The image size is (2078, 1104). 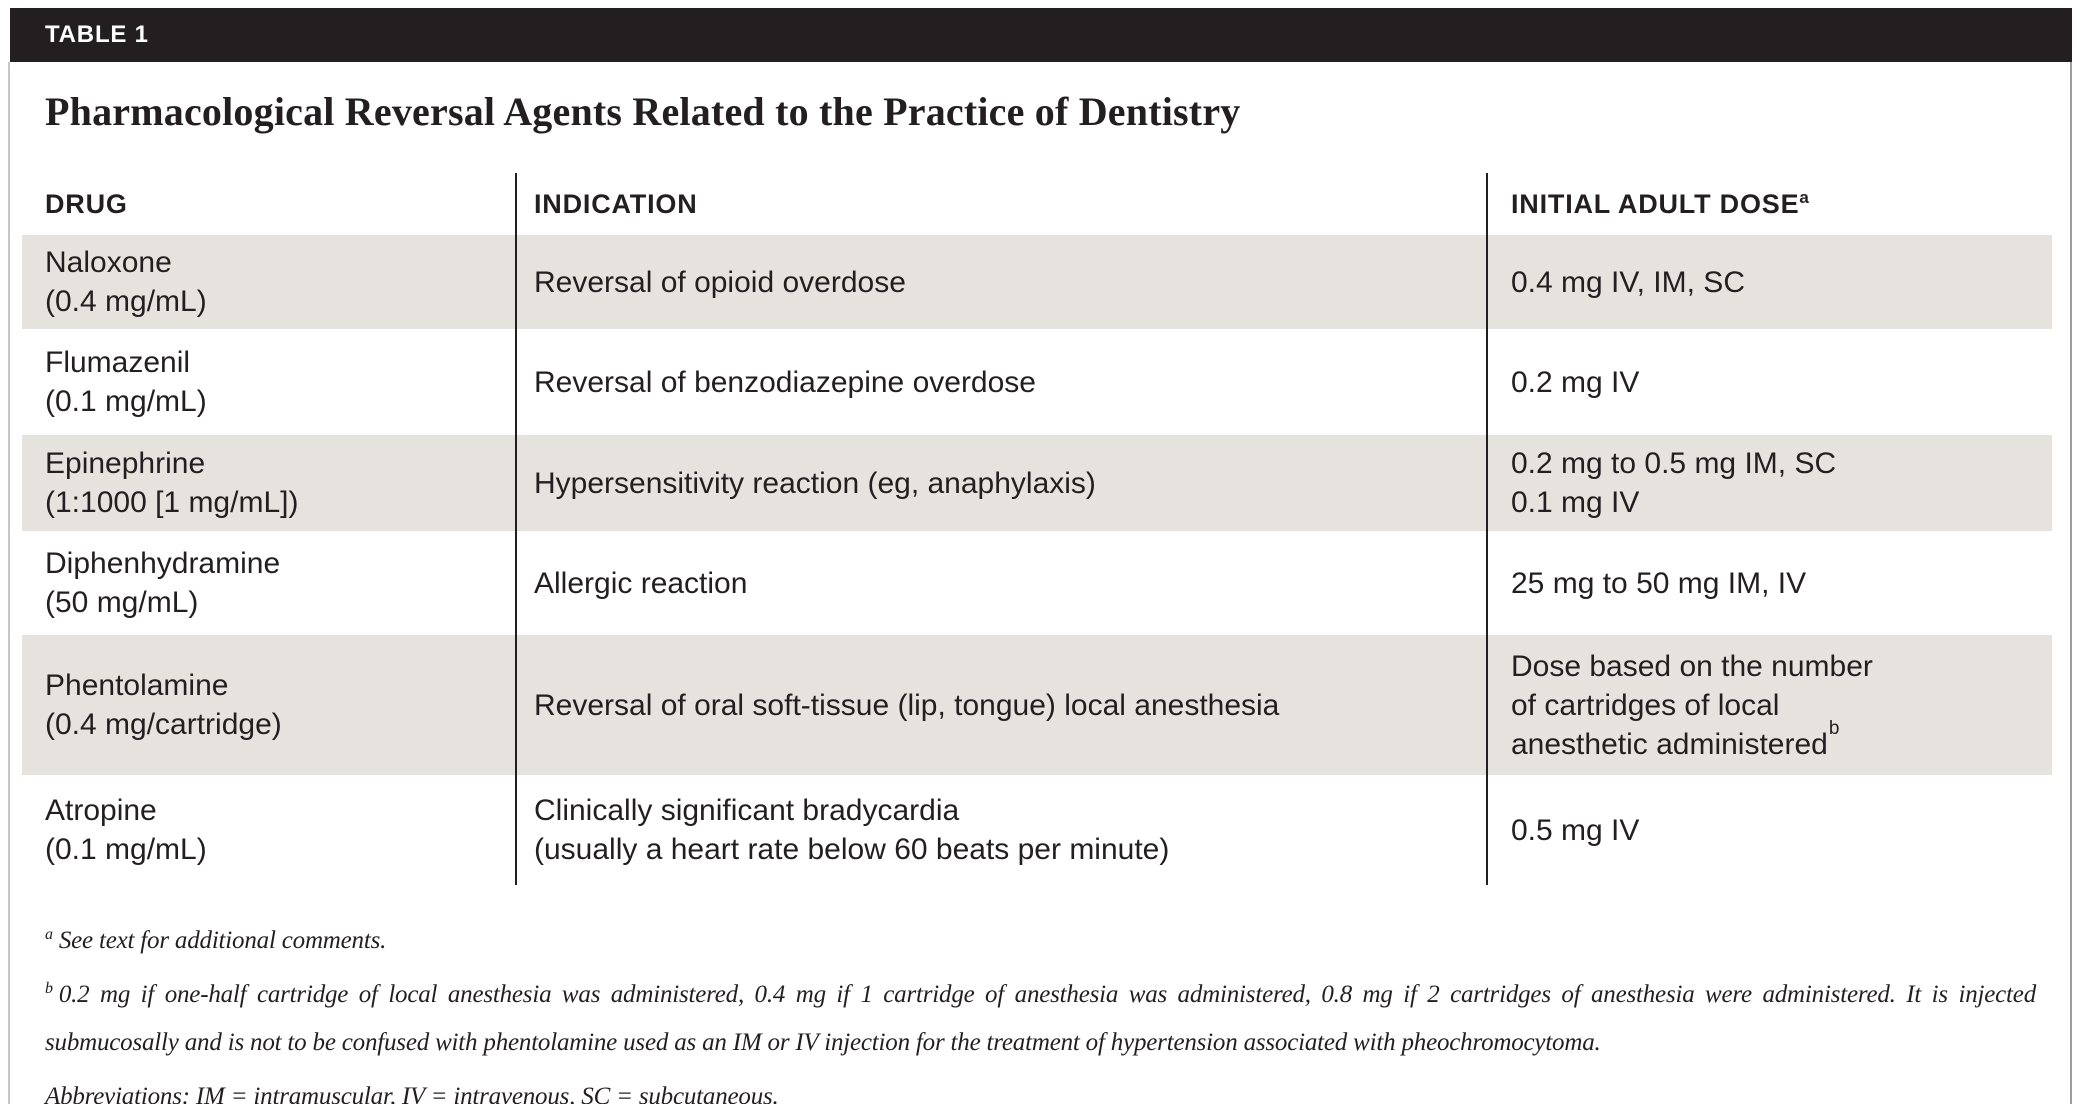 What do you see at coordinates (163, 705) in the screenshot?
I see `drug-name: Phentolamine (0.4 mg/cartridge)` at bounding box center [163, 705].